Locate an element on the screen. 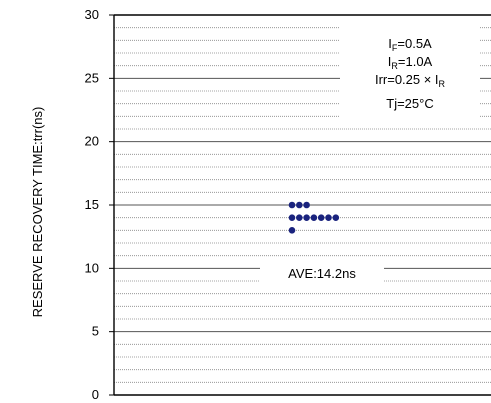  condition-irr: Irr=0.25 × IR is located at coordinates (410, 80).